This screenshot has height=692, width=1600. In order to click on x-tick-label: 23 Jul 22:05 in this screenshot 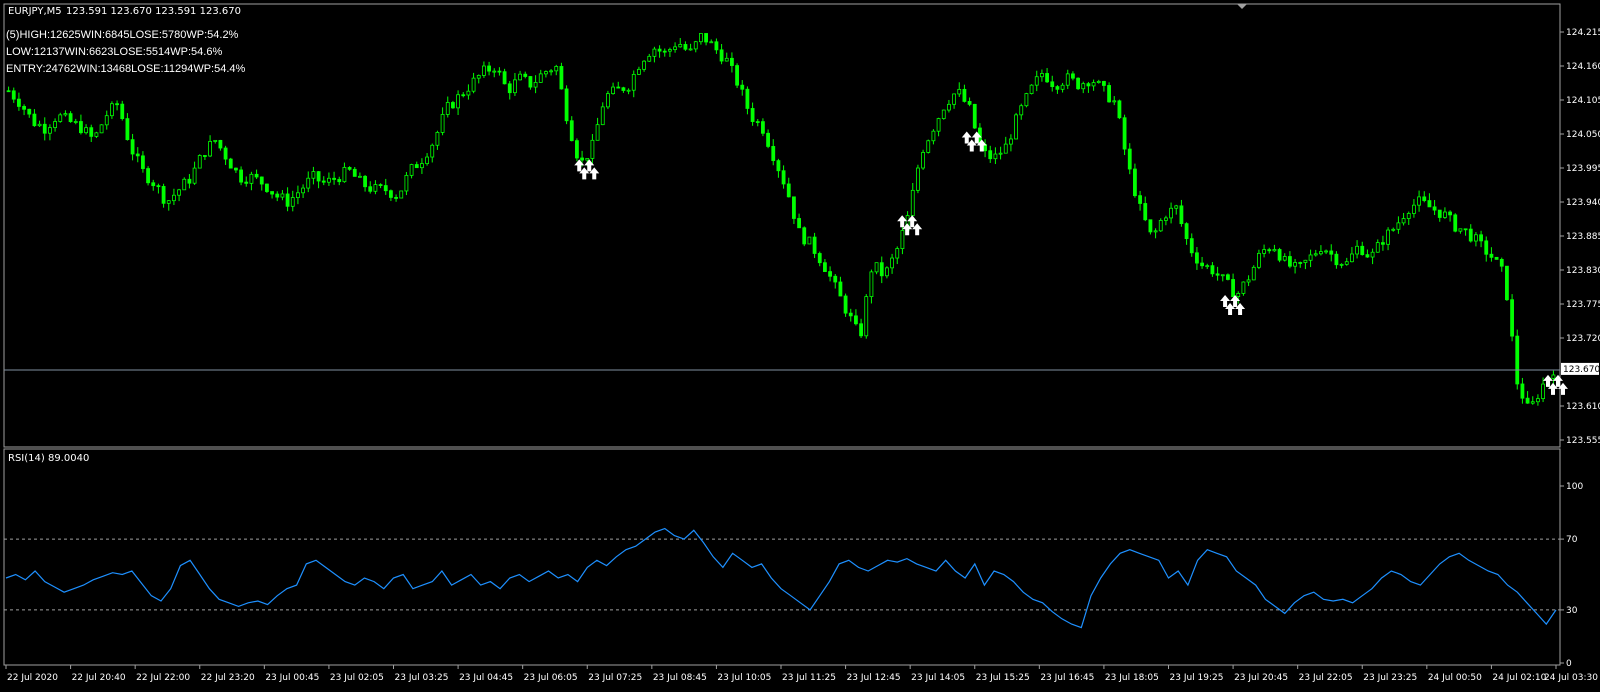, I will do `click(1326, 678)`.